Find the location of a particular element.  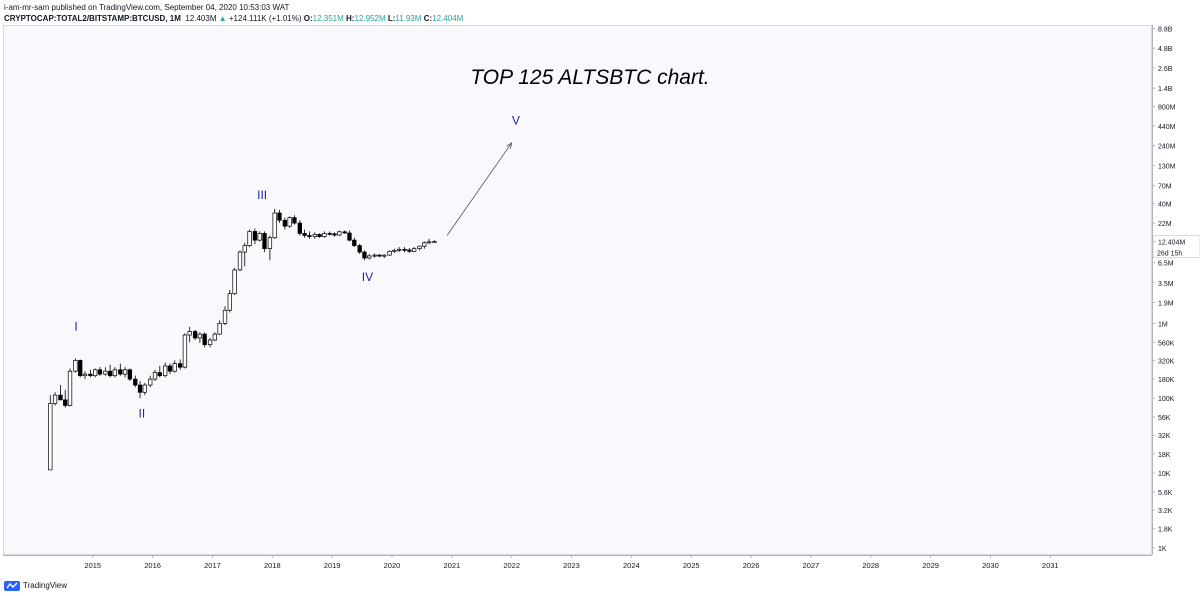

y-tick-label: 440M is located at coordinates (1167, 127).